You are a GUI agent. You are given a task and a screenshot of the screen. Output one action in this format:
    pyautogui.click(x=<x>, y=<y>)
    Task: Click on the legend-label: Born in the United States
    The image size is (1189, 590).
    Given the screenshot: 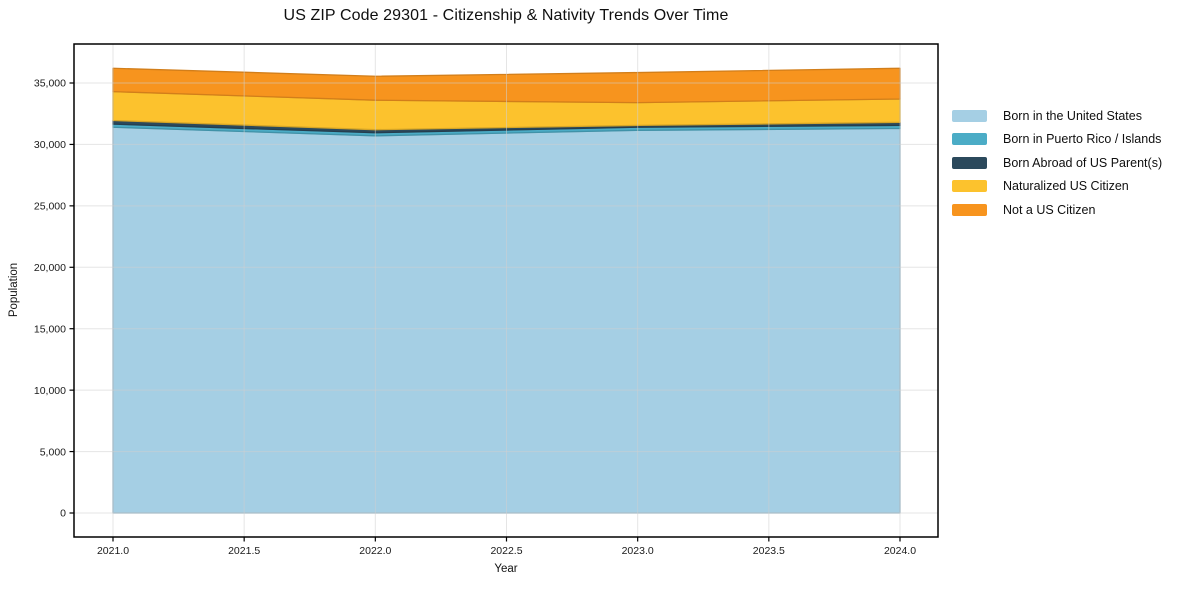 What is the action you would take?
    pyautogui.click(x=1072, y=115)
    